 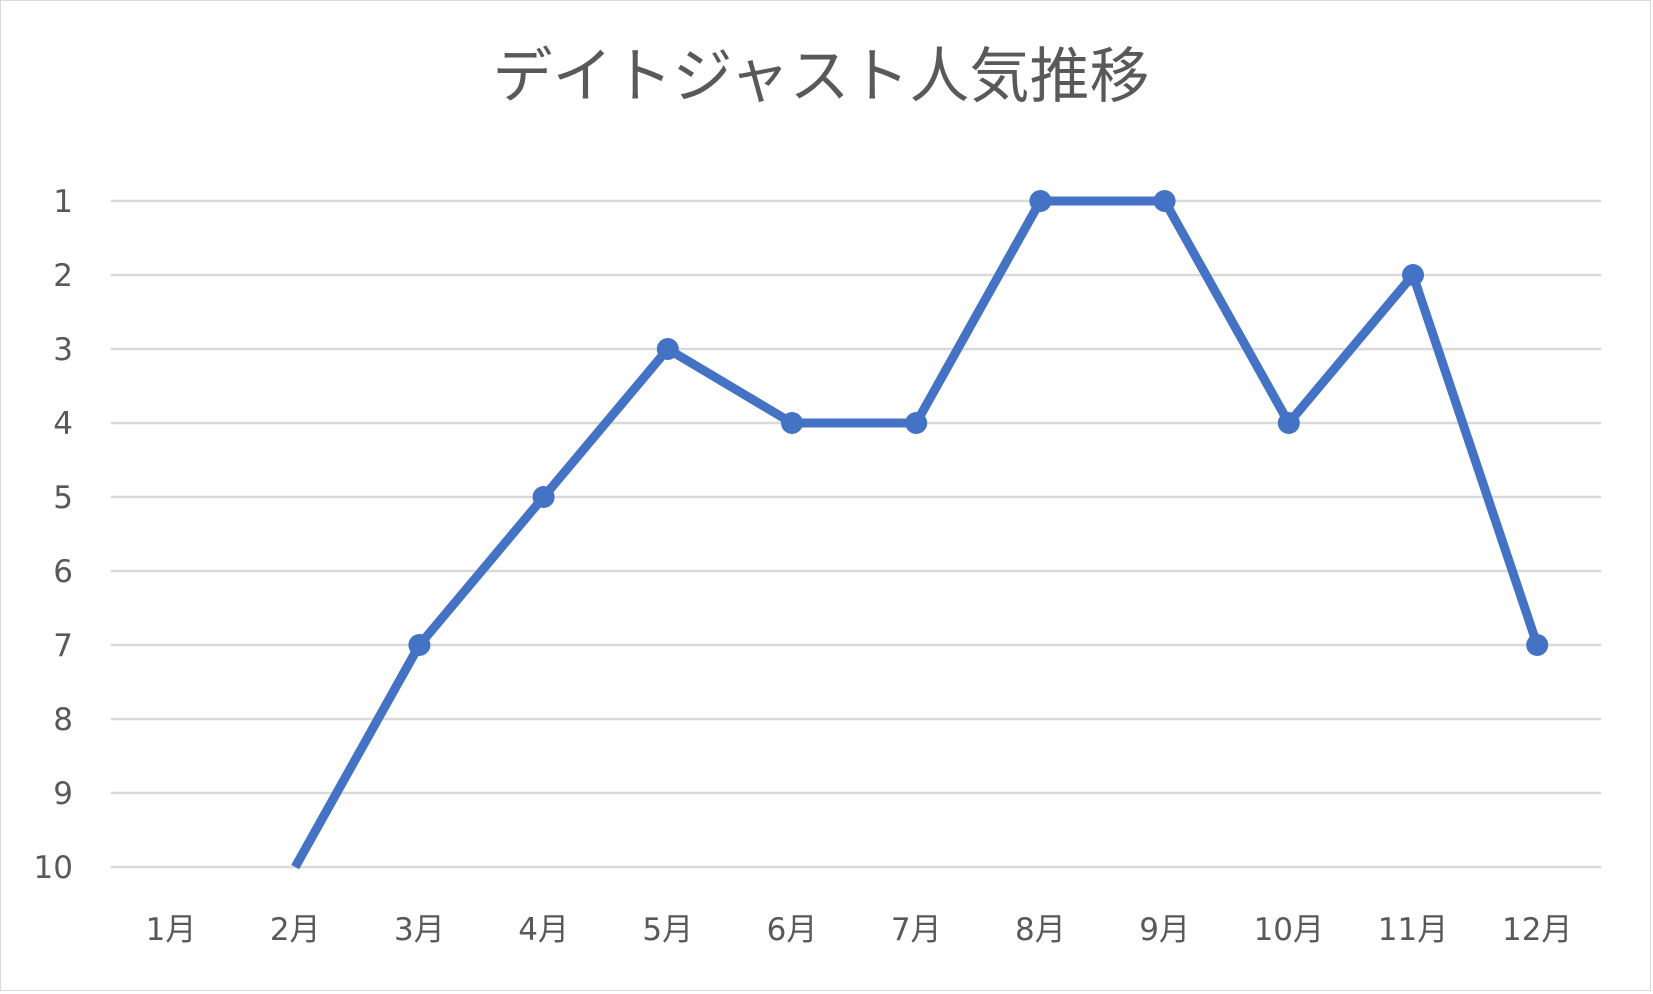 What do you see at coordinates (63, 424) in the screenshot?
I see `y-tick-label: 4` at bounding box center [63, 424].